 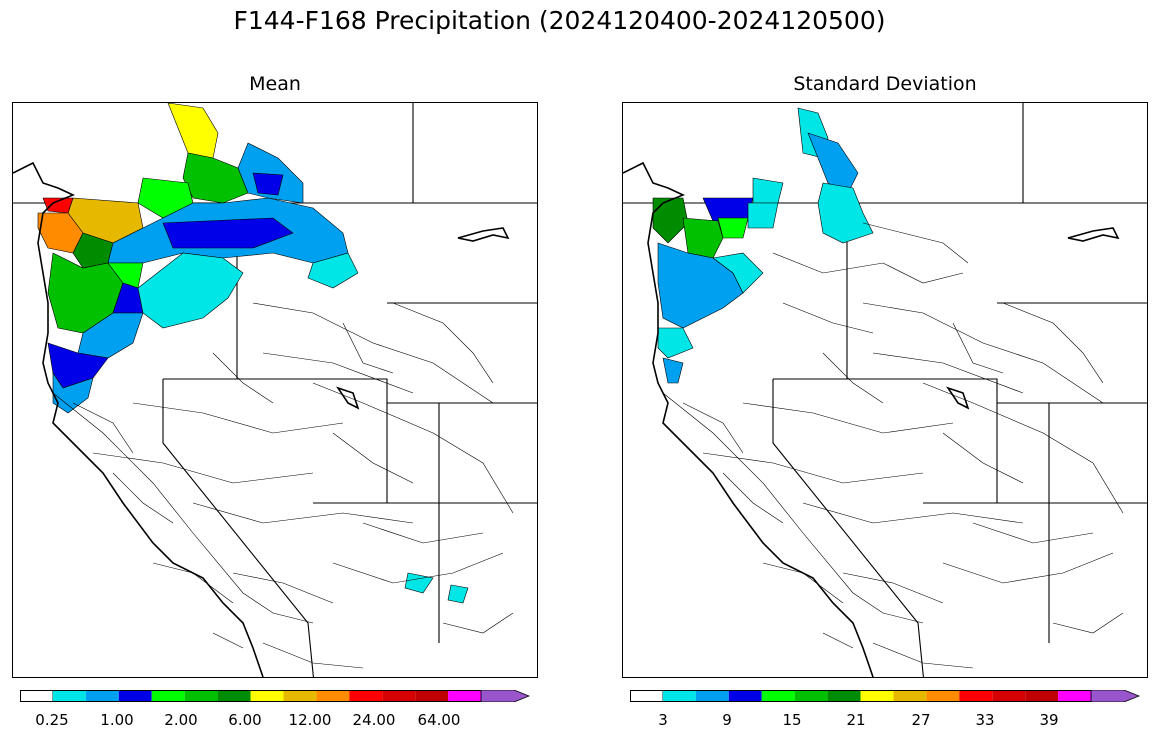 What do you see at coordinates (921, 720) in the screenshot?
I see `stddev-tick-label: 27` at bounding box center [921, 720].